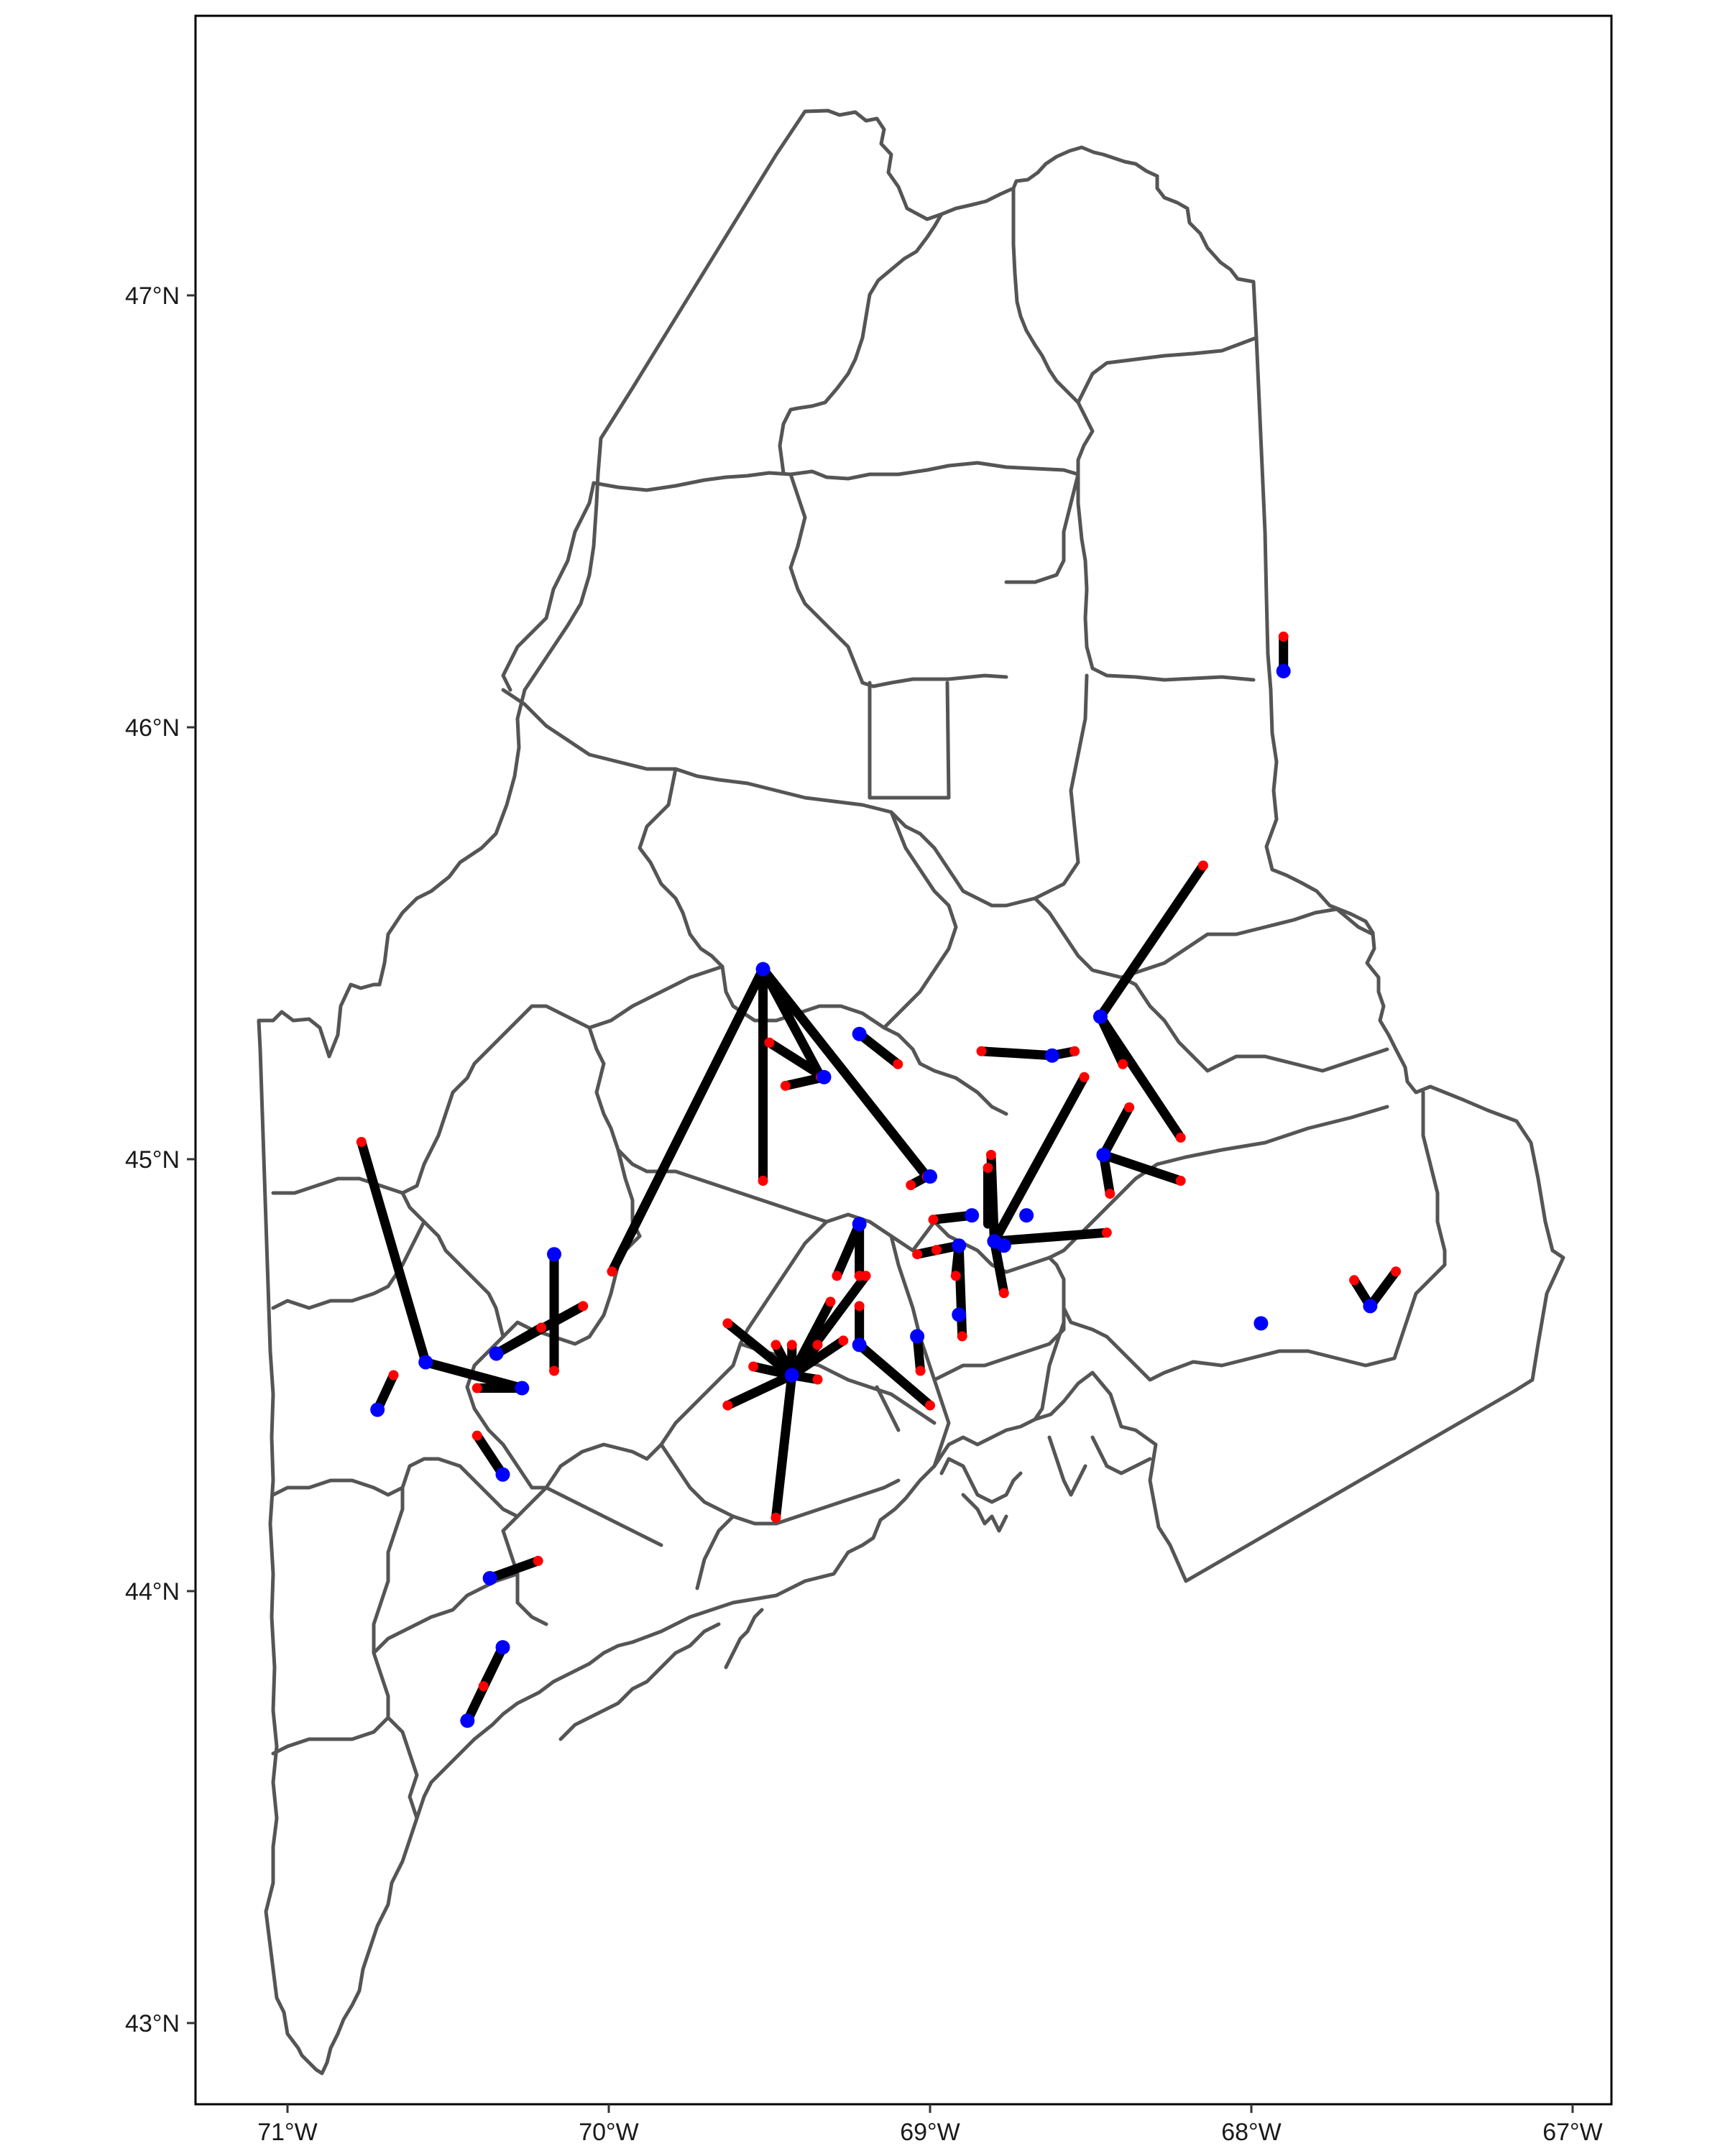  Describe the element at coordinates (930, 2132) in the screenshot. I see `x-tick-label: 69°W` at that location.